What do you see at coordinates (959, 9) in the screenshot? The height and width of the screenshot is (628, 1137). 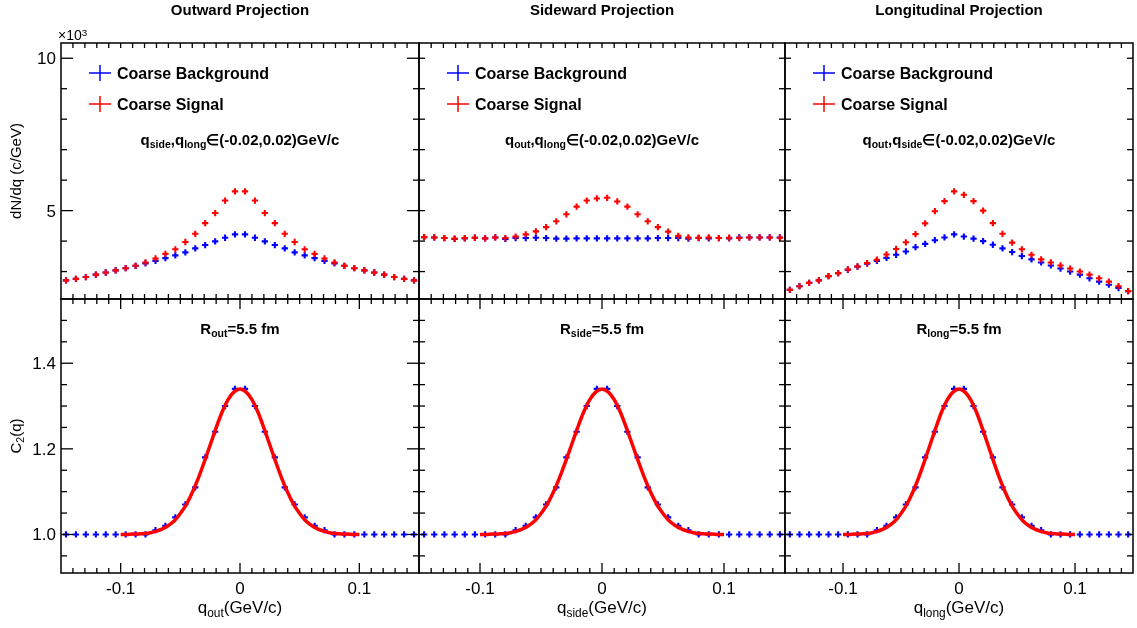 I see `chart-title: Longitudinal Projection` at bounding box center [959, 9].